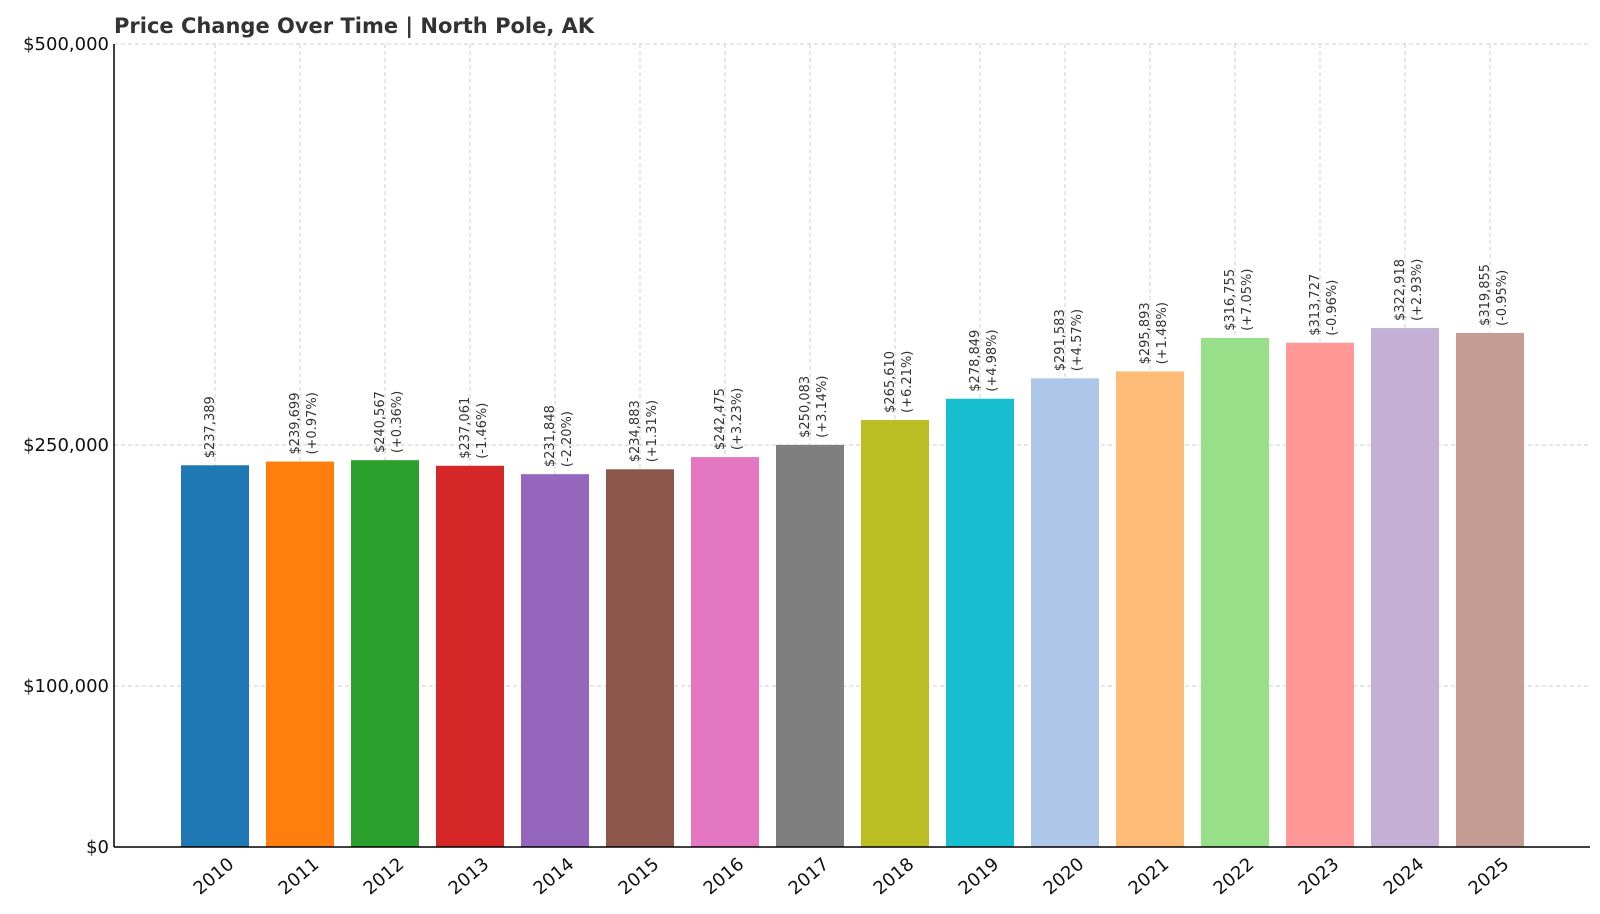 Image resolution: width=1600 pixels, height=914 pixels. What do you see at coordinates (66, 44) in the screenshot?
I see `y-tick-label: $500,000` at bounding box center [66, 44].